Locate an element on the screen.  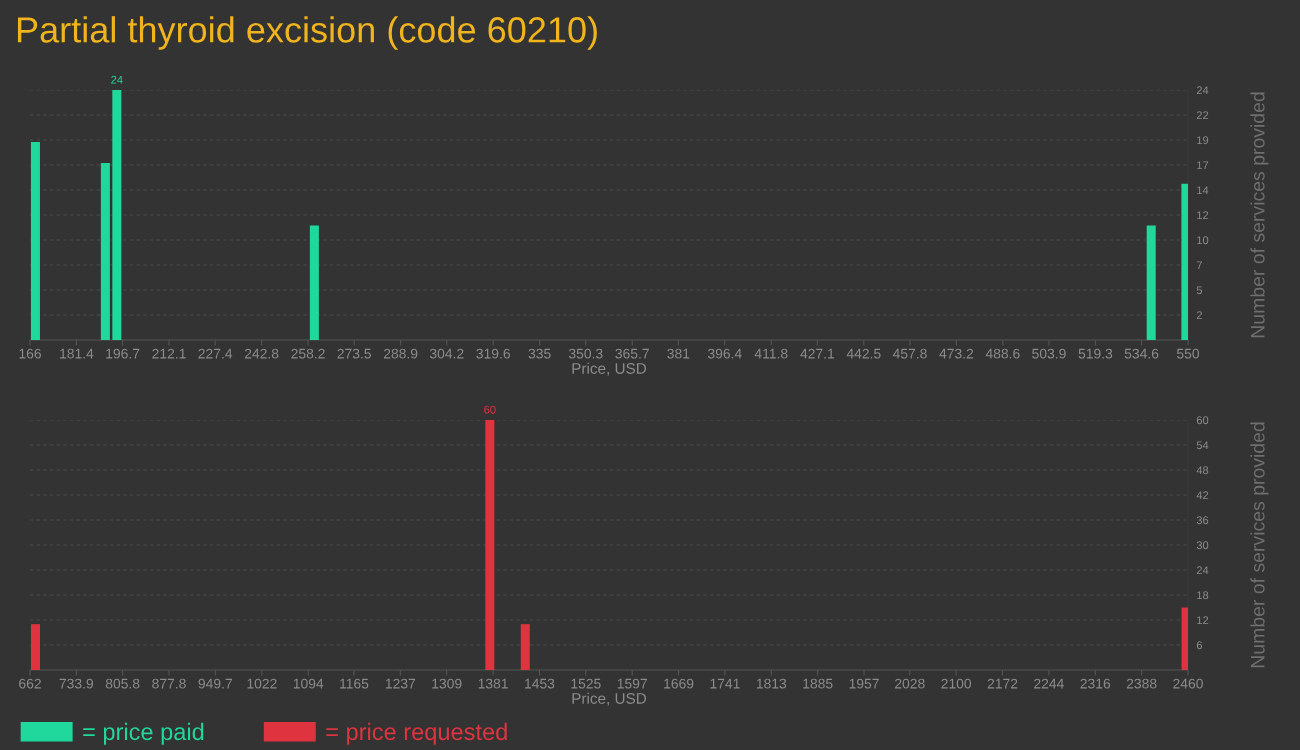
x-tick-label: 1525 is located at coordinates (586, 683).